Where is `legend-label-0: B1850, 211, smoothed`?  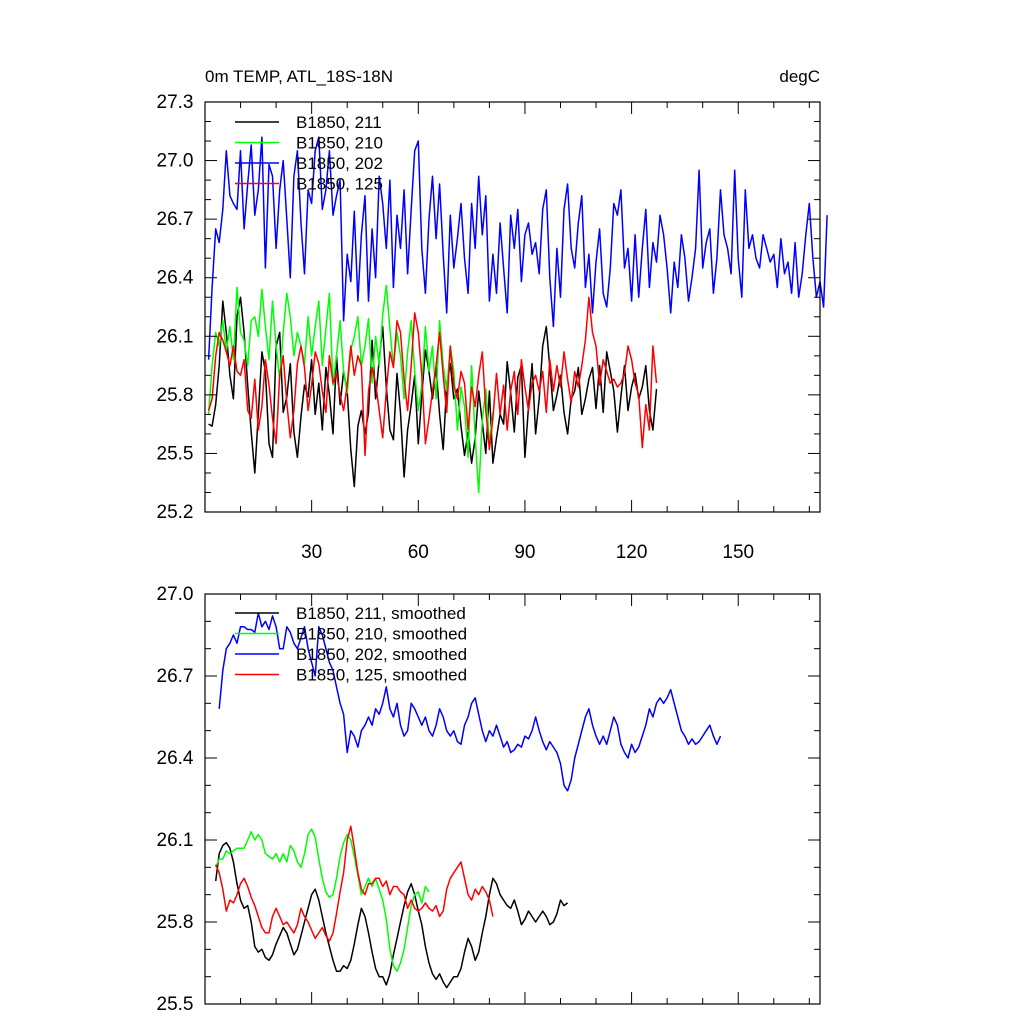
legend-label-0: B1850, 211, smoothed is located at coordinates (381, 613).